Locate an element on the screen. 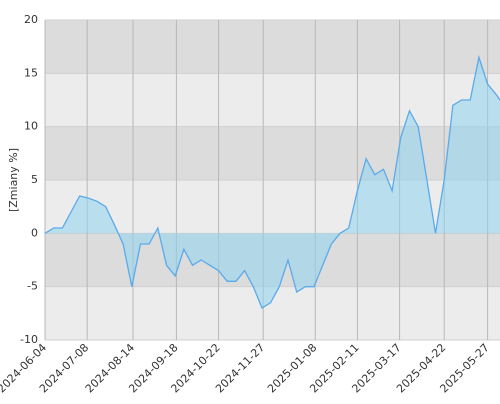  y-tick-label: 0 is located at coordinates (34, 232).